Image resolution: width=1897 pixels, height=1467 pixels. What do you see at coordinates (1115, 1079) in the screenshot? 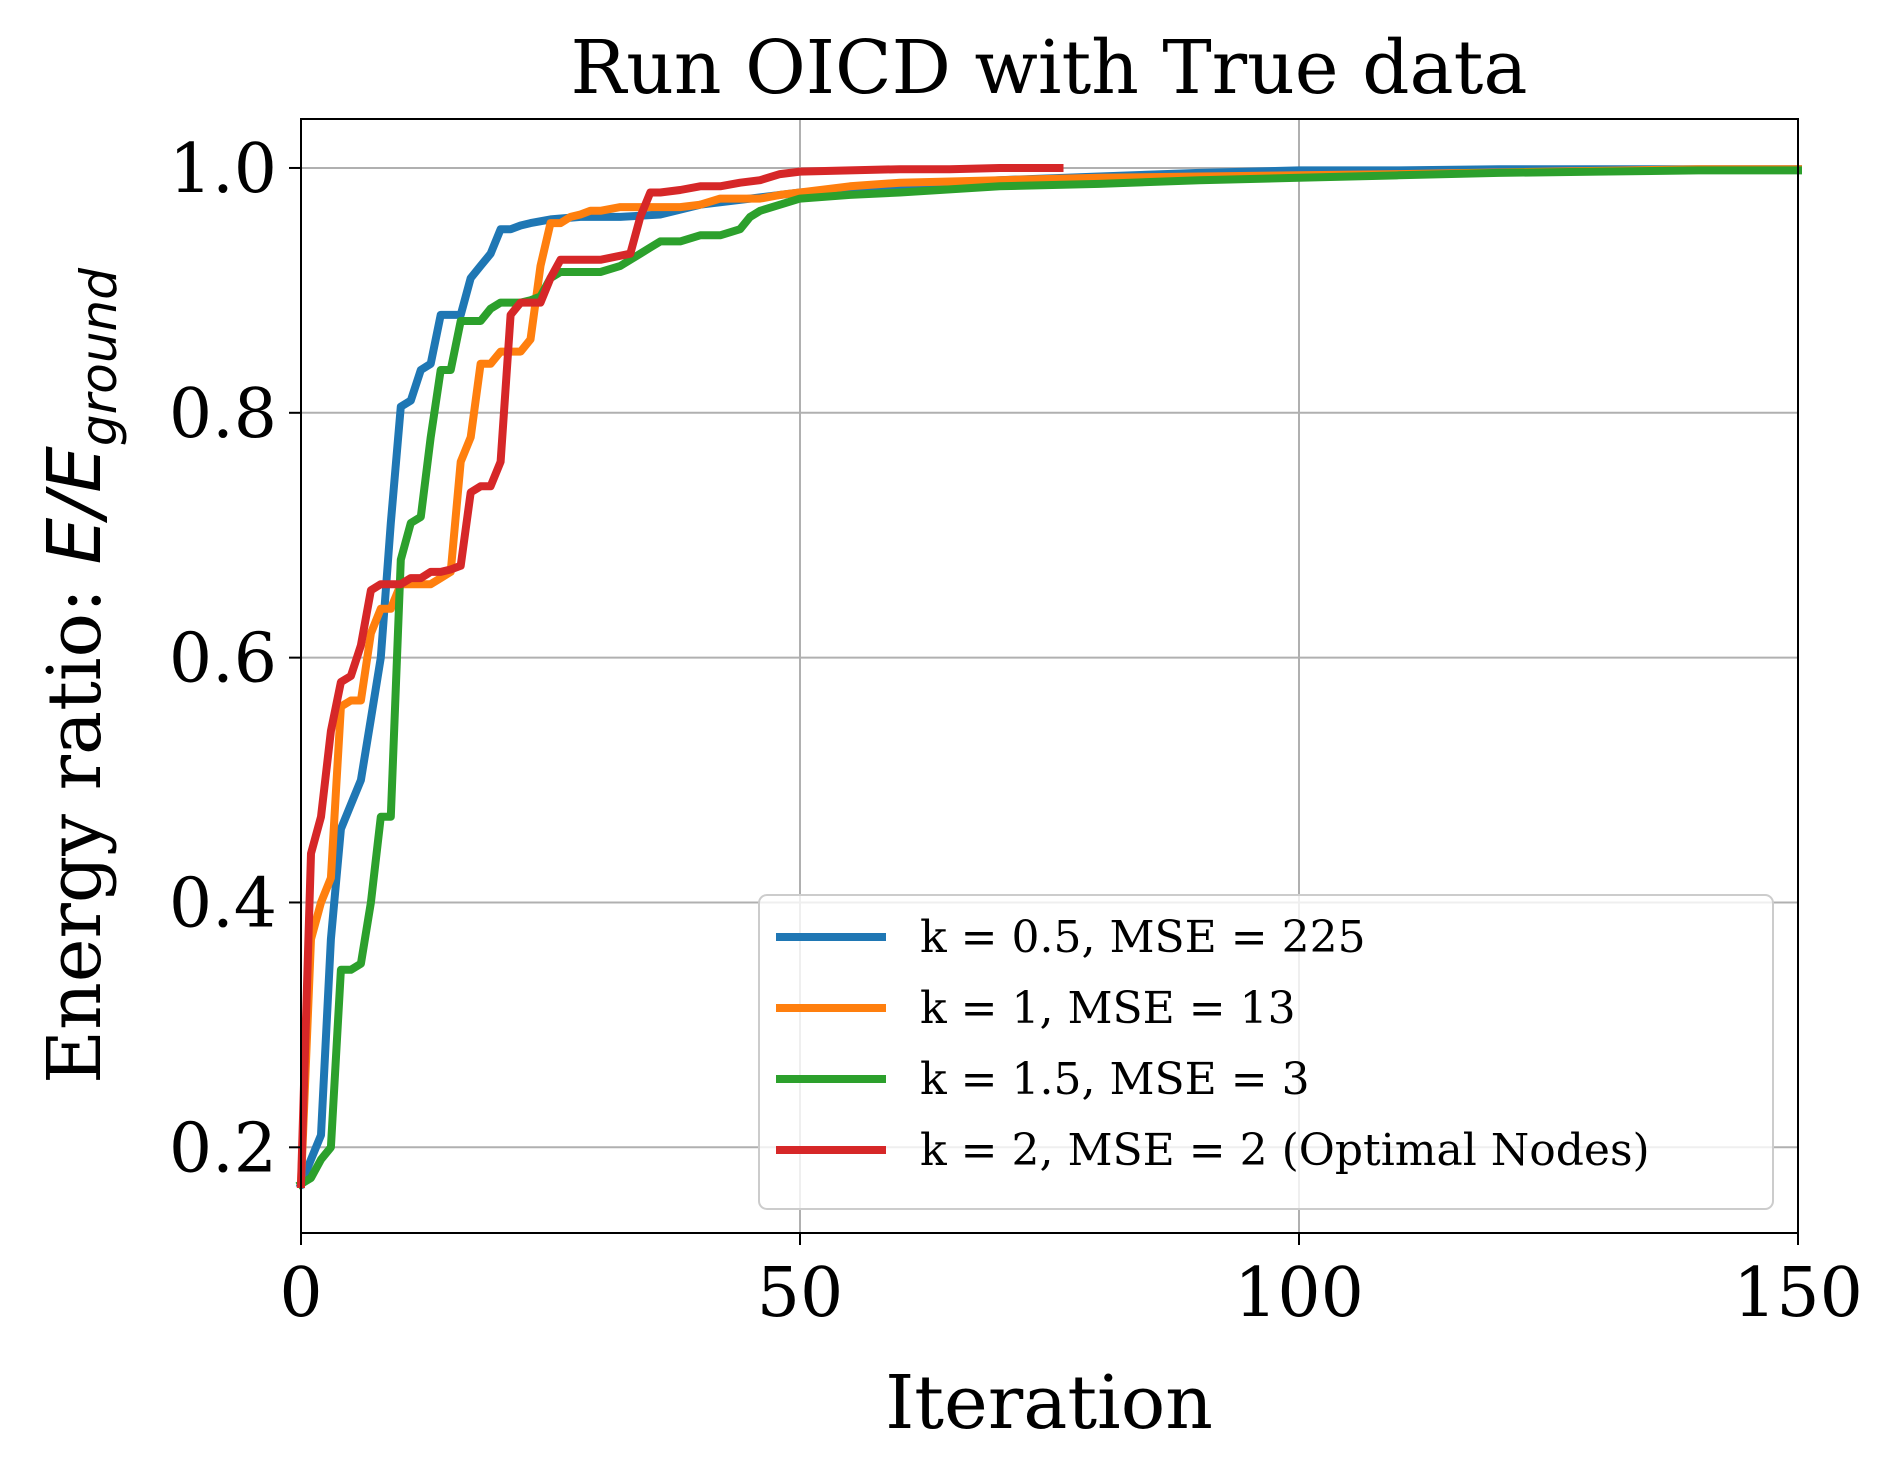
I see `legend-label: k = 1.5, MSE = 3` at bounding box center [1115, 1079].